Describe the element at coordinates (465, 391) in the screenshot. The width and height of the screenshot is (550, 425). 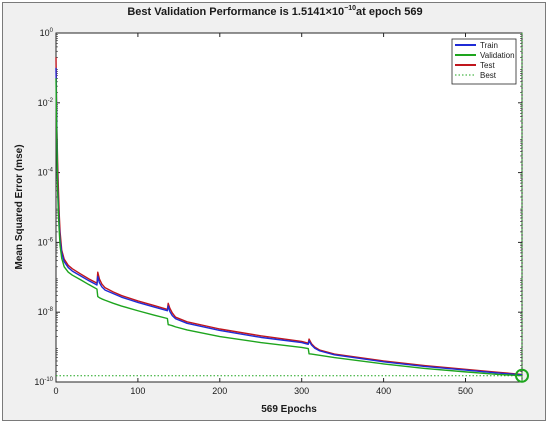
I see `x-tick-label: 500` at that location.